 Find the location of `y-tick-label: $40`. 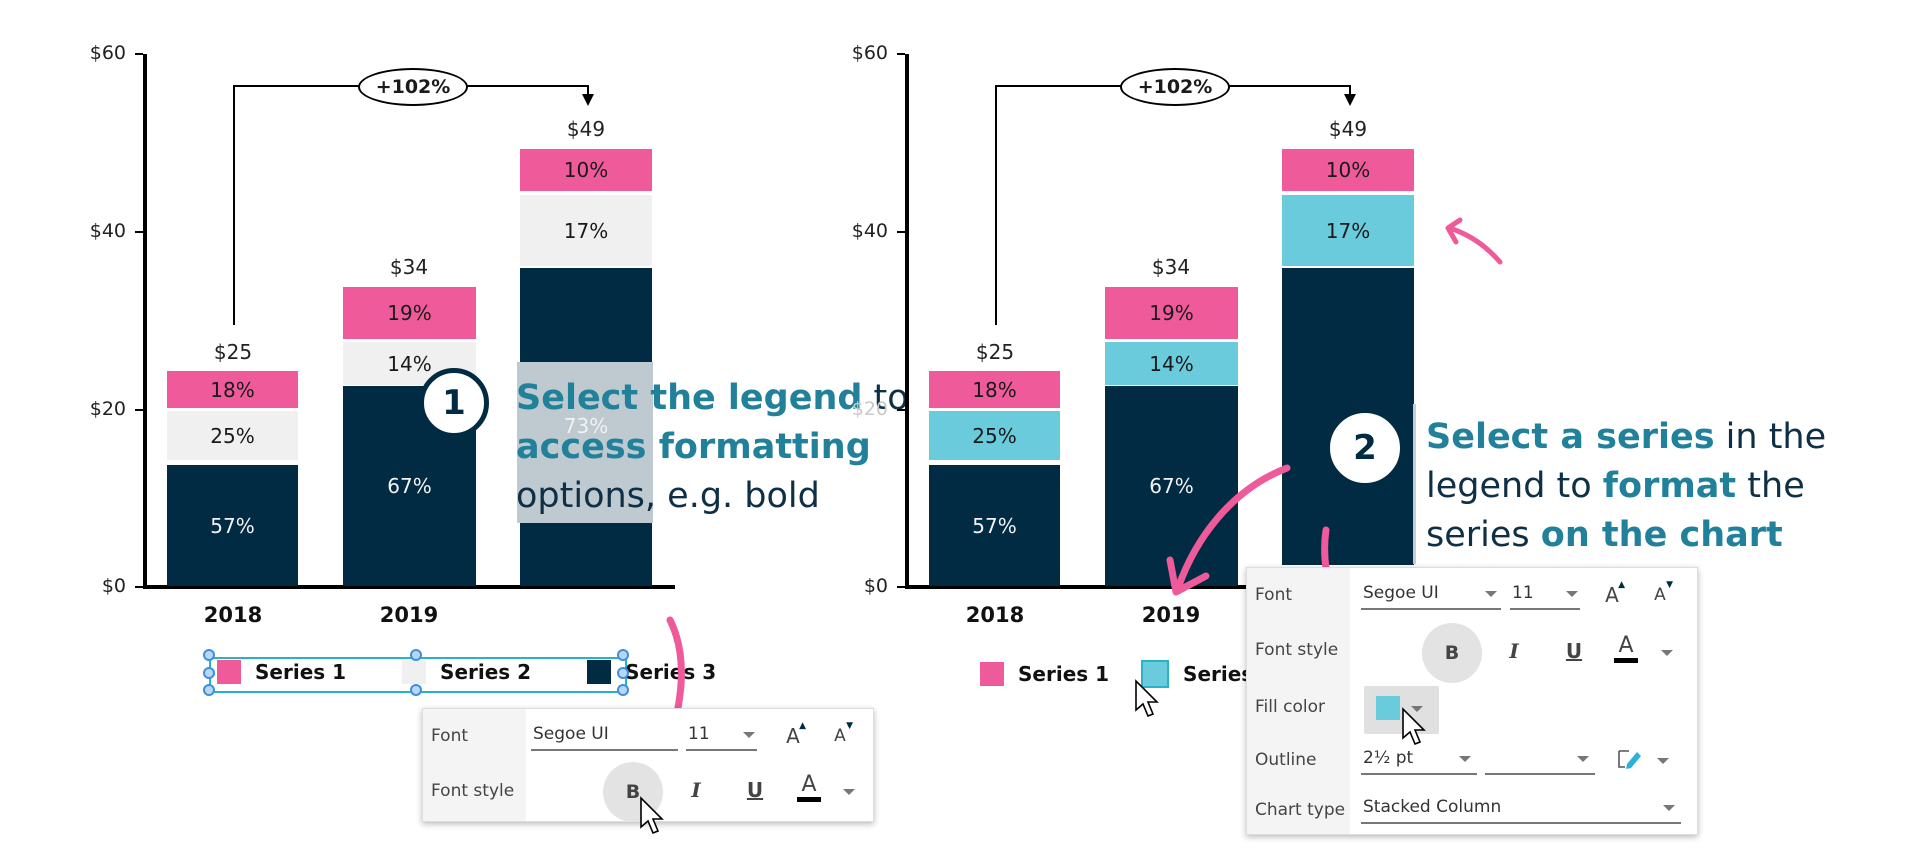

y-tick-label: $40 is located at coordinates (869, 231).